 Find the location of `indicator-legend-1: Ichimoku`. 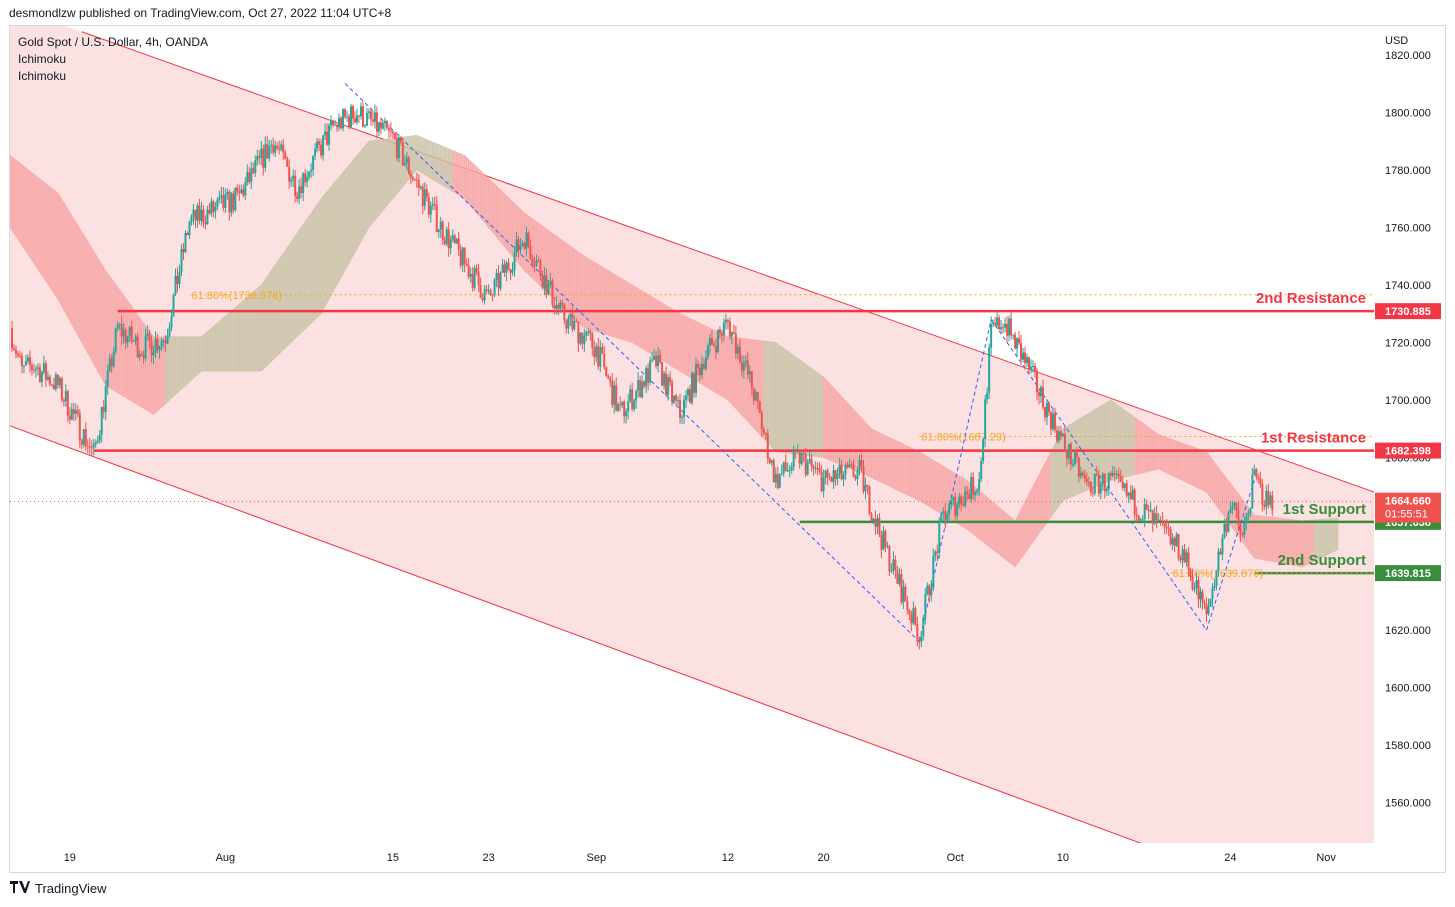

indicator-legend-1: Ichimoku is located at coordinates (42, 59).